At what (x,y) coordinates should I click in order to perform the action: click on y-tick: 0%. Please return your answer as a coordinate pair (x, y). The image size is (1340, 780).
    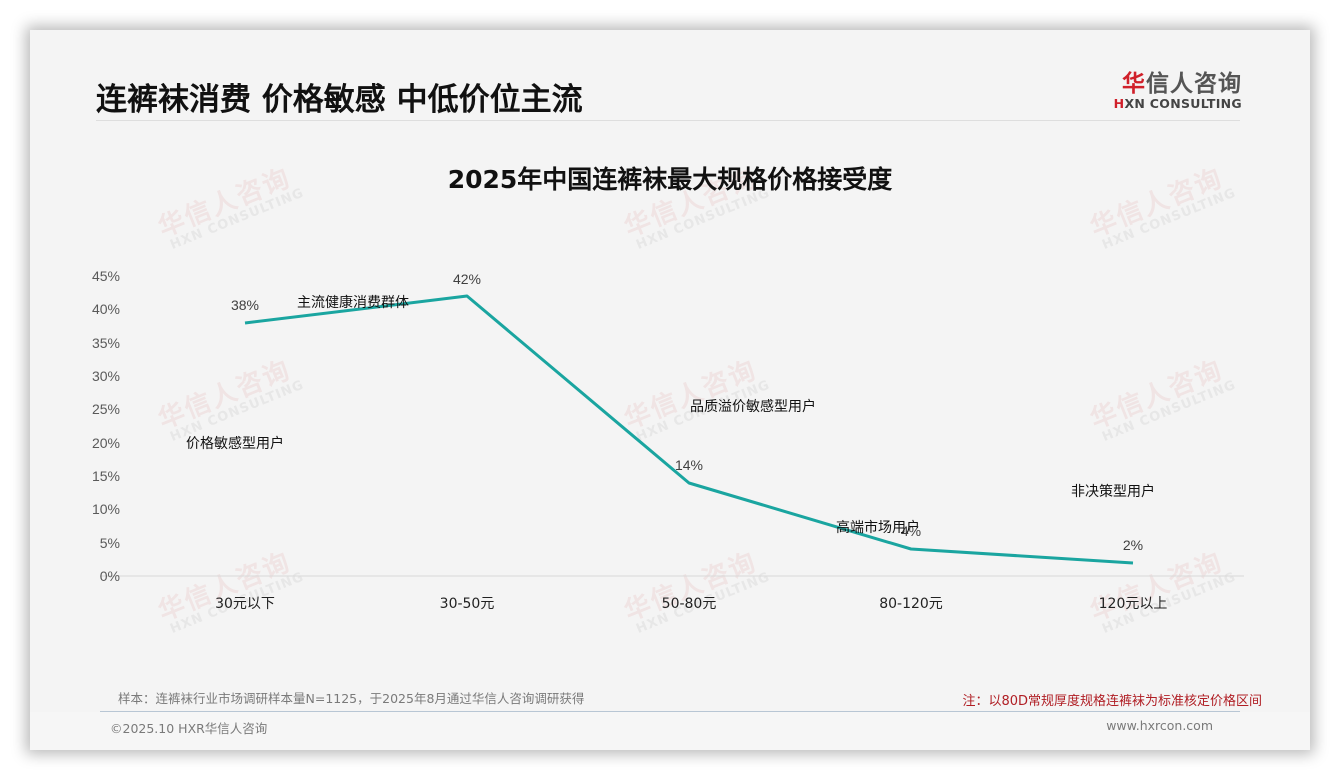
    Looking at the image, I should click on (110, 576).